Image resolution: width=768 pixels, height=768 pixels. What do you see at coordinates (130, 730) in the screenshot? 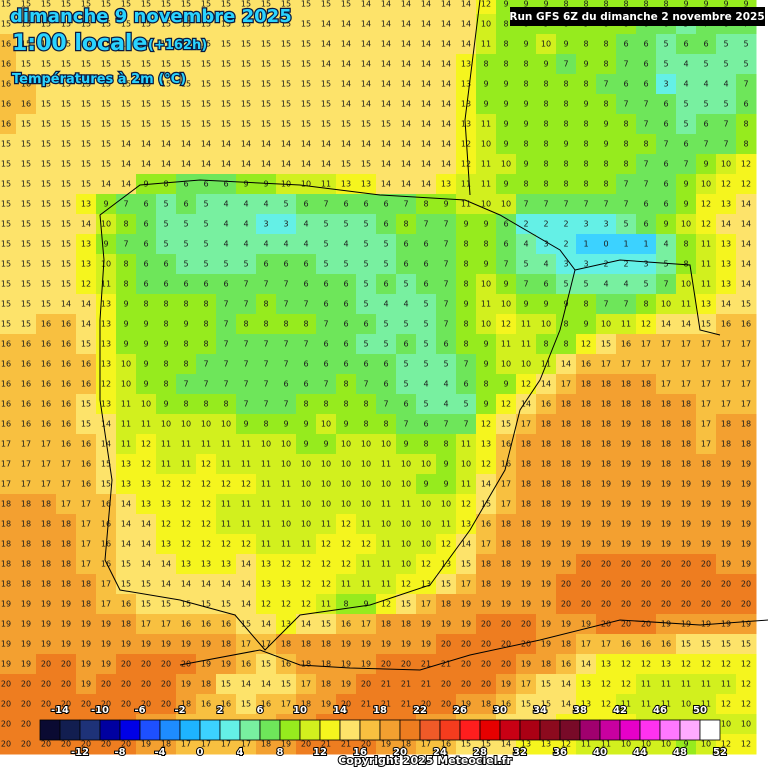
I see `legend-swatch` at bounding box center [130, 730].